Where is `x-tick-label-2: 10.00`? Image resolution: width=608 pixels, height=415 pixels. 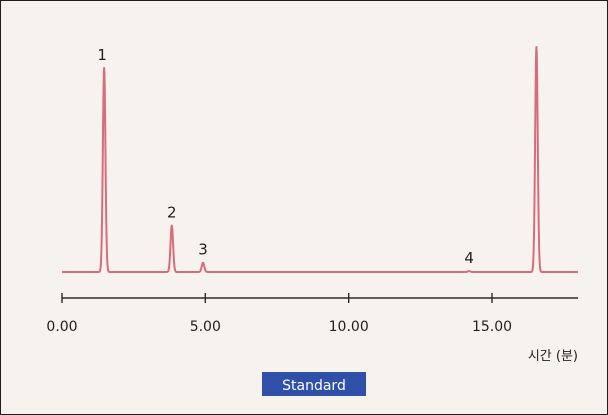
x-tick-label-2: 10.00 is located at coordinates (349, 327).